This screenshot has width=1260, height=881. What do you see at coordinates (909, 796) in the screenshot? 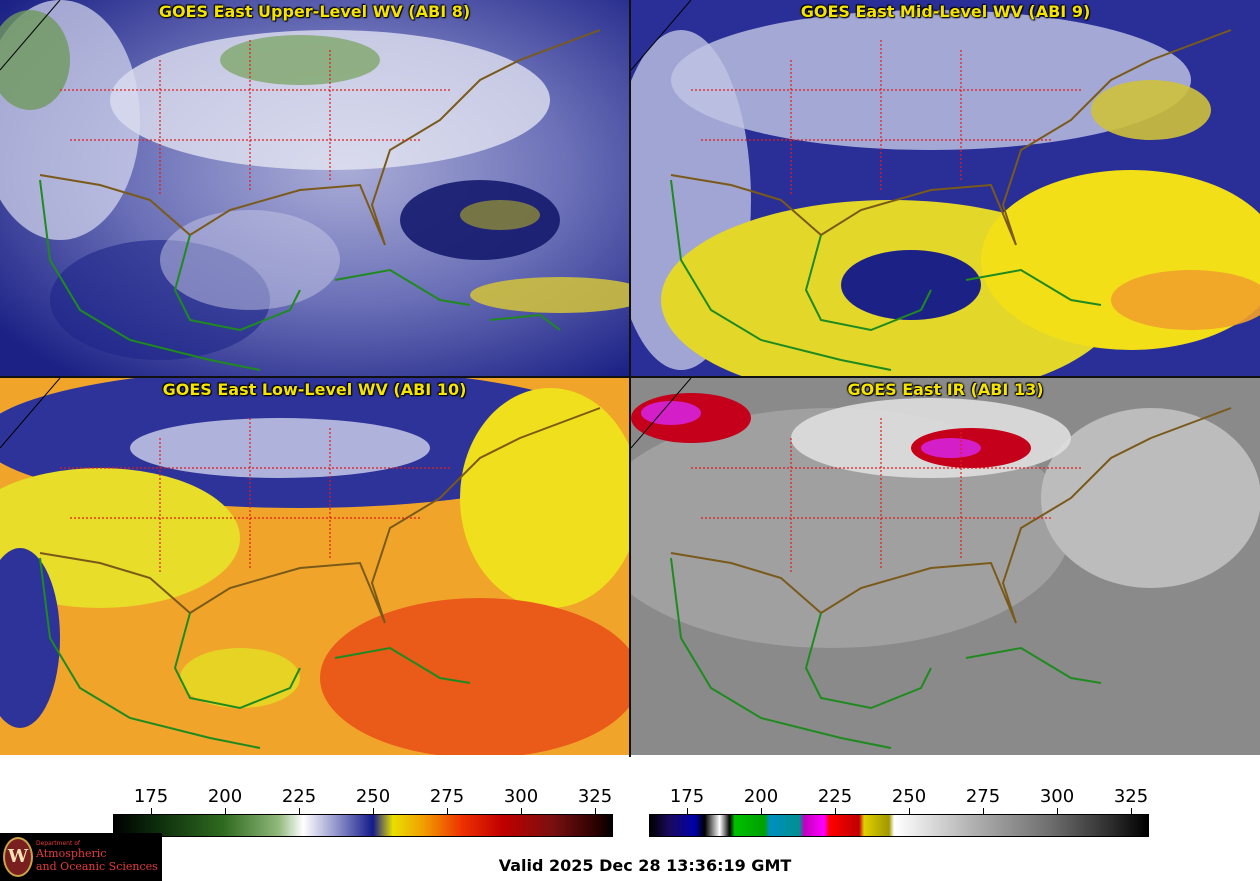
I see `colorbar-2-tick-label: 250` at bounding box center [909, 796].